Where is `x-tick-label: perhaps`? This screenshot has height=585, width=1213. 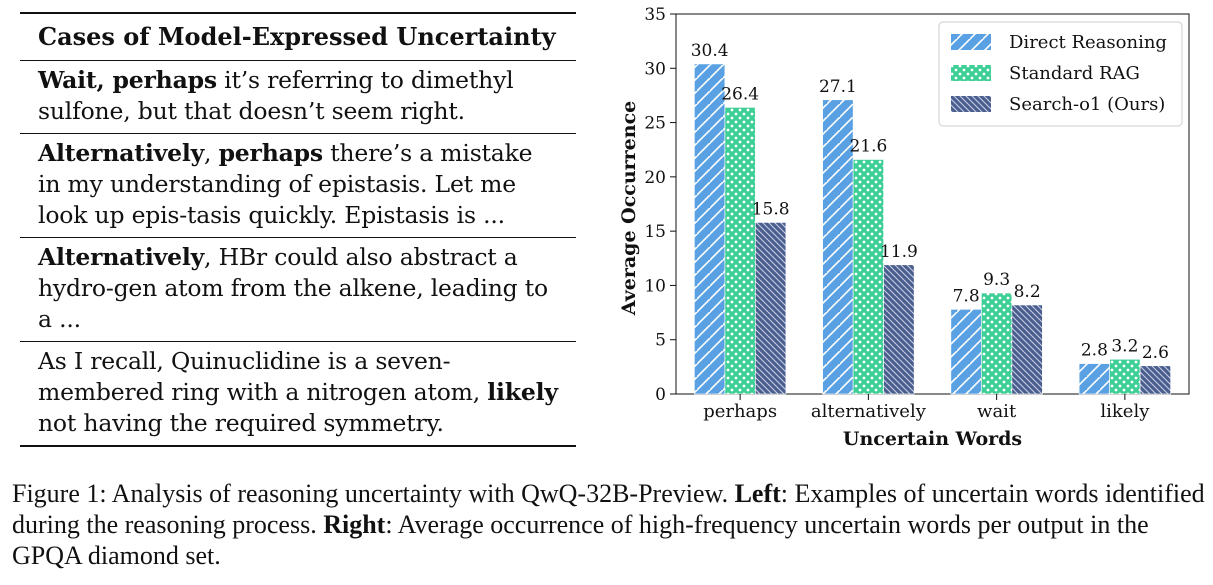 x-tick-label: perhaps is located at coordinates (740, 411).